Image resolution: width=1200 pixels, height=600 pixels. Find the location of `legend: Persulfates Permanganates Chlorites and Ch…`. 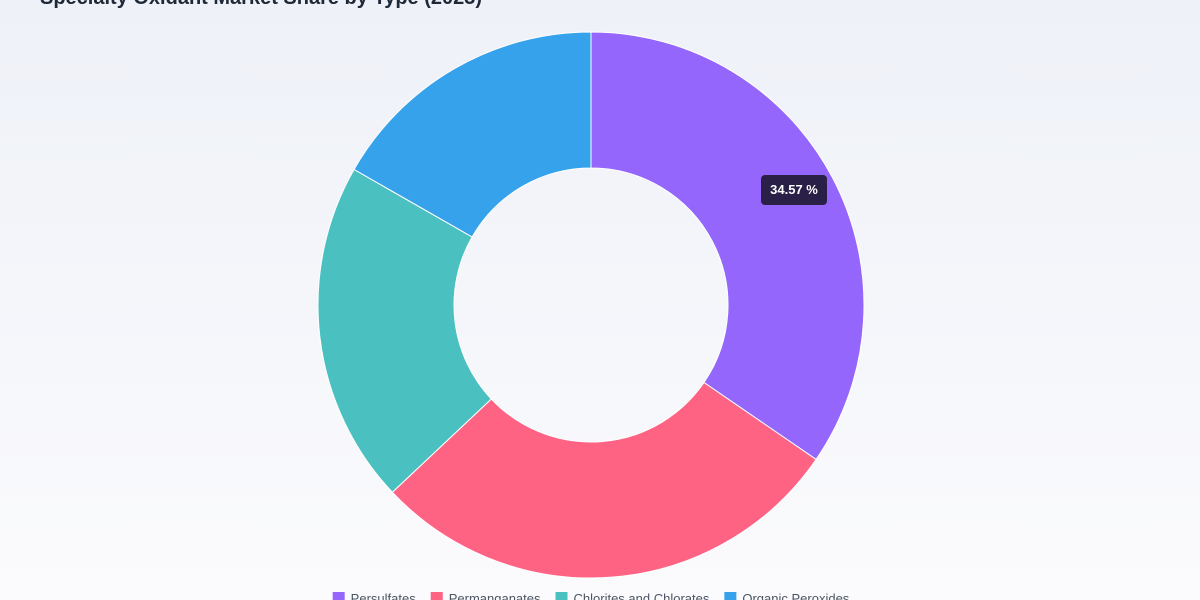

legend: Persulfates Permanganates Chlorites and Ch… is located at coordinates (591, 595).